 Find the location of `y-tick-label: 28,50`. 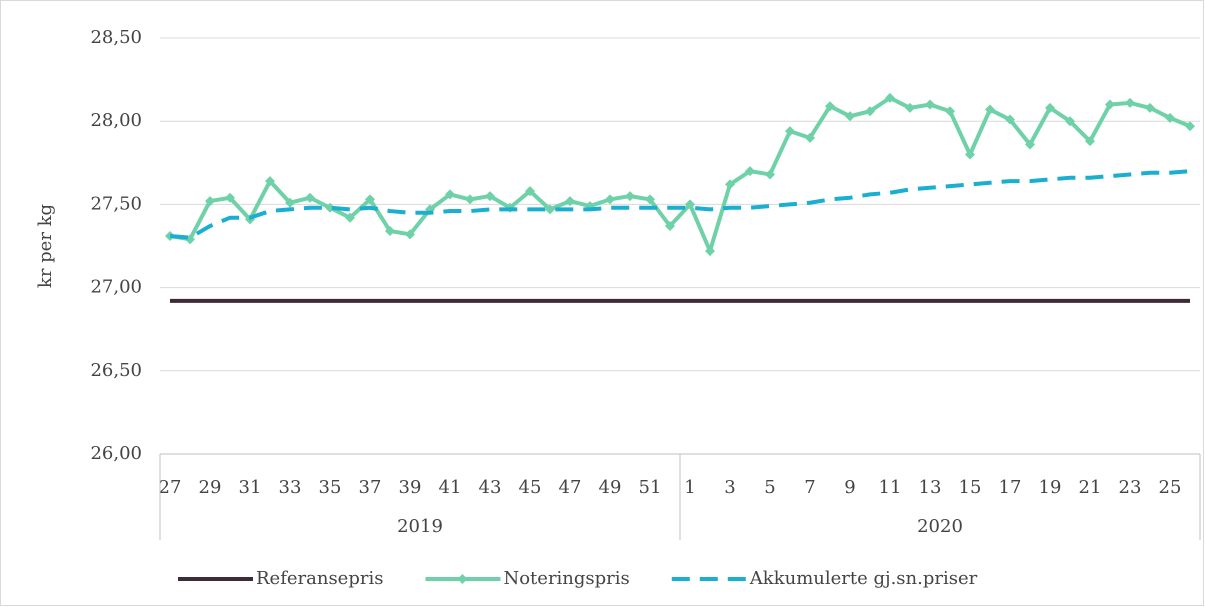

y-tick-label: 28,50 is located at coordinates (116, 37).